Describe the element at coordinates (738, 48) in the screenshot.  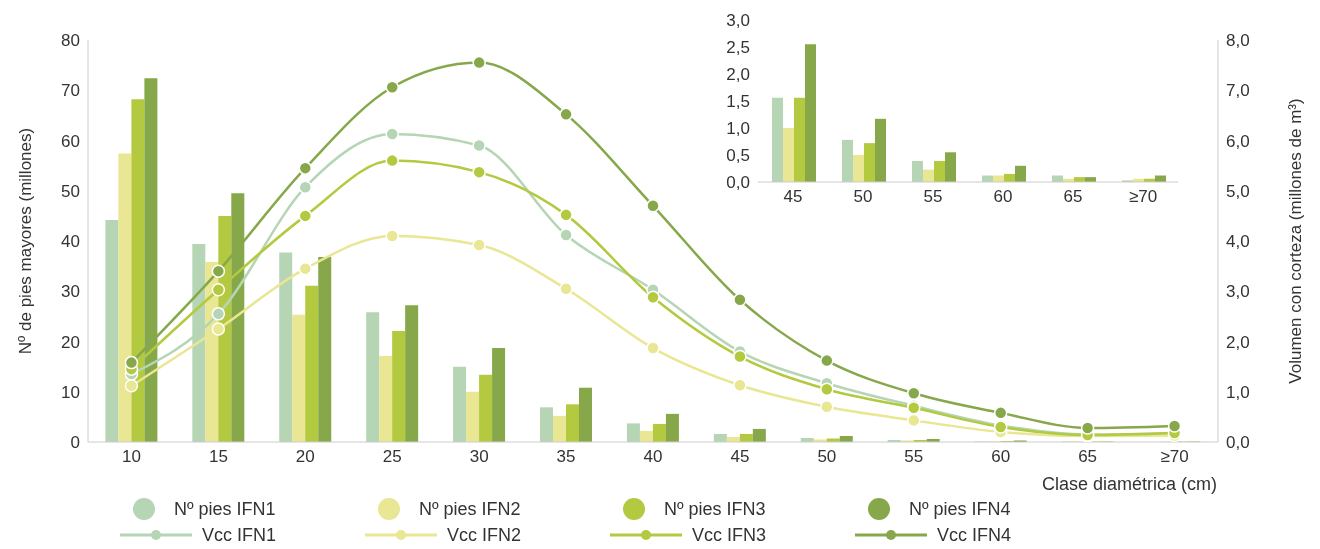
I see `y-tick-label: 2,5` at that location.